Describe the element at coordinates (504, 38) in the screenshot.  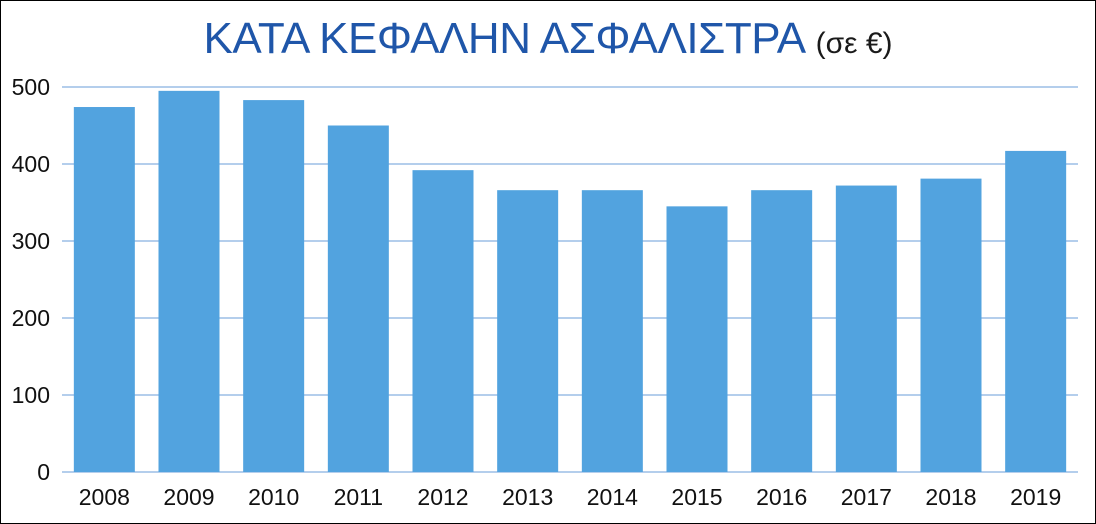
I see `chart-title: ΚΑΤΑ ΚΕΦΑΛΗΝ ΑΣΦΑΛΙΣΤΡΑ` at that location.